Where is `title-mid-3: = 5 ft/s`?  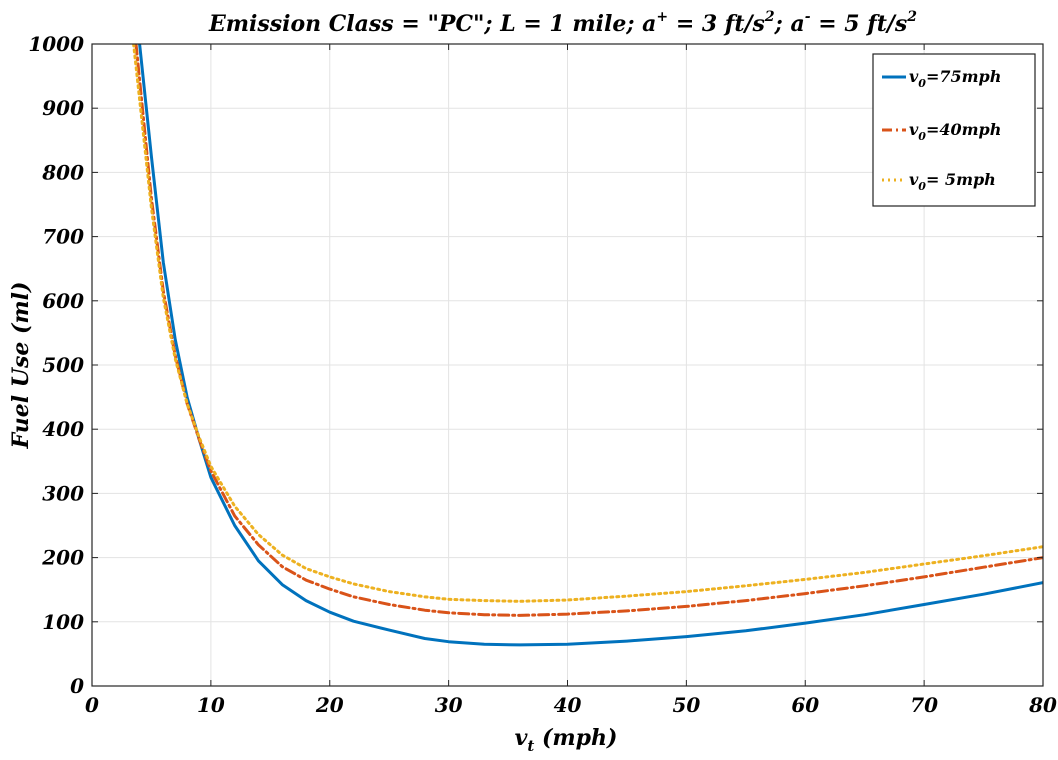
title-mid-3: = 5 ft/s is located at coordinates (859, 24).